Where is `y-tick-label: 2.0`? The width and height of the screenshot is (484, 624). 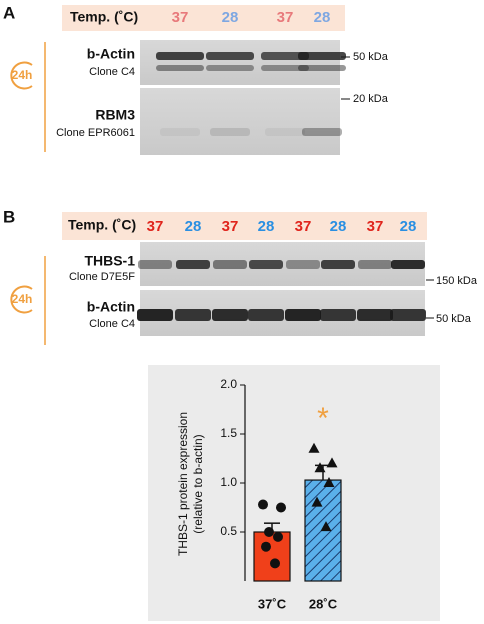 y-tick-label: 2.0 is located at coordinates (228, 384).